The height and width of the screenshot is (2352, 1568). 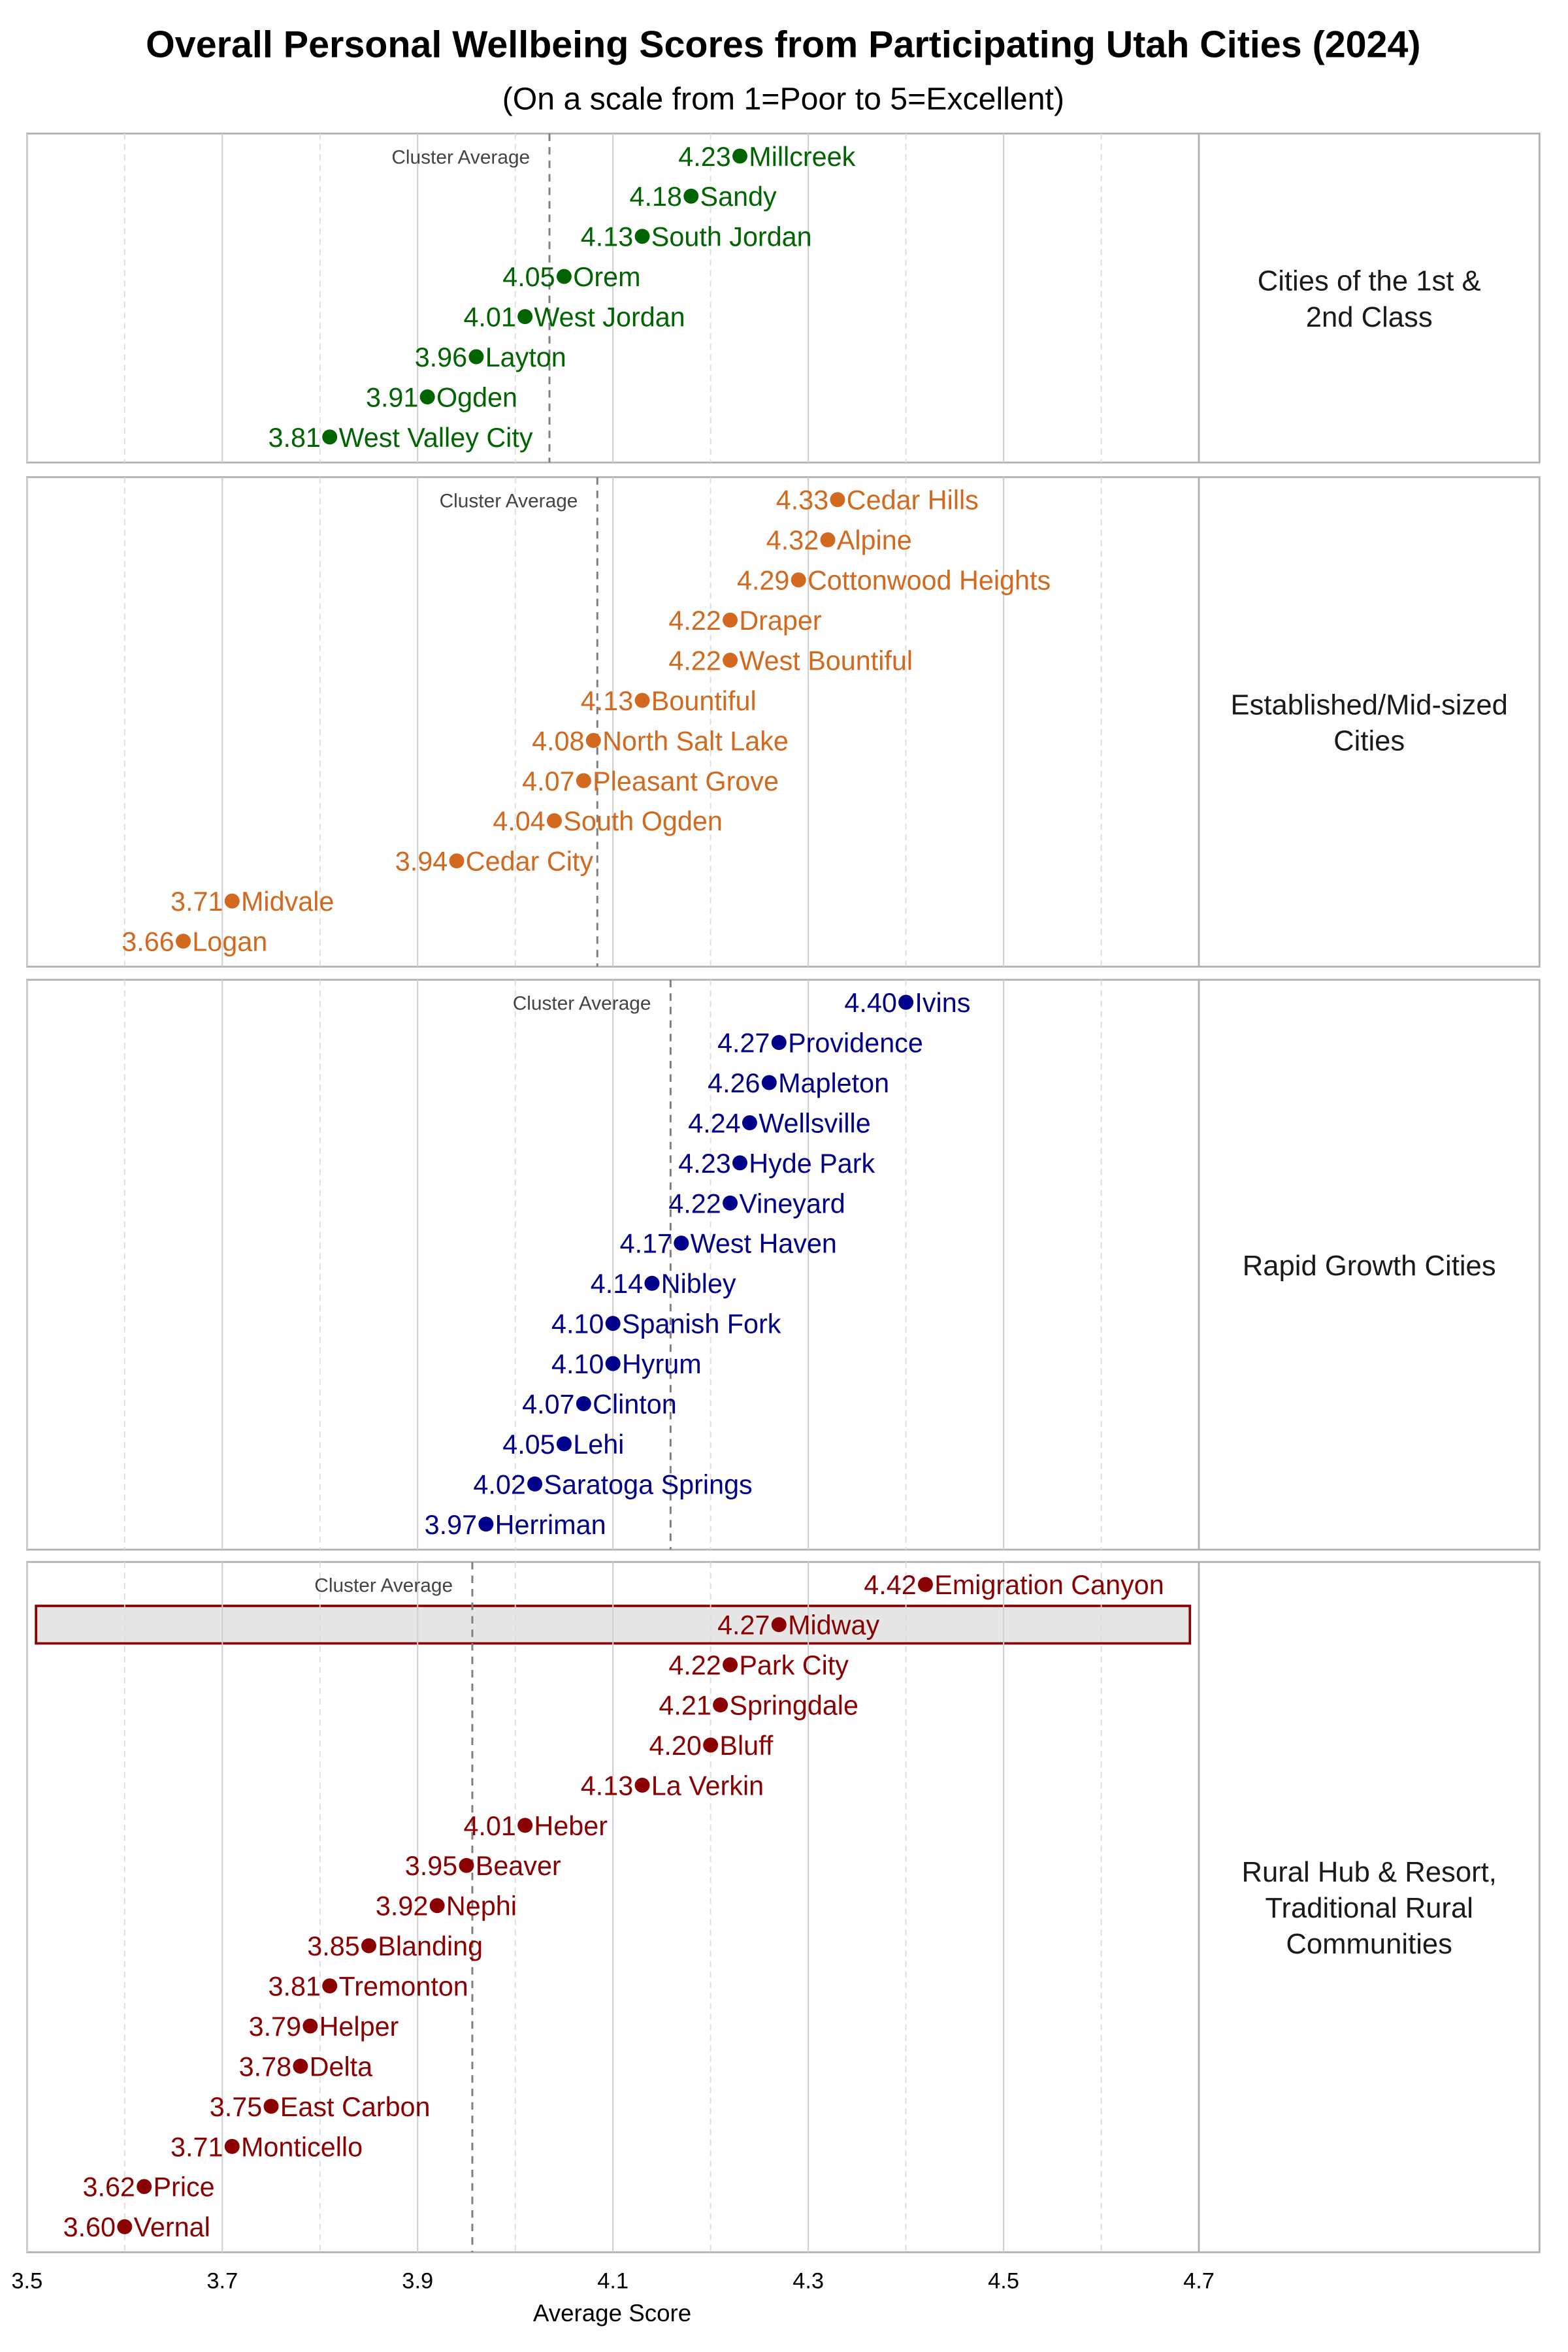 I want to click on city-label: Bluff, so click(x=746, y=1746).